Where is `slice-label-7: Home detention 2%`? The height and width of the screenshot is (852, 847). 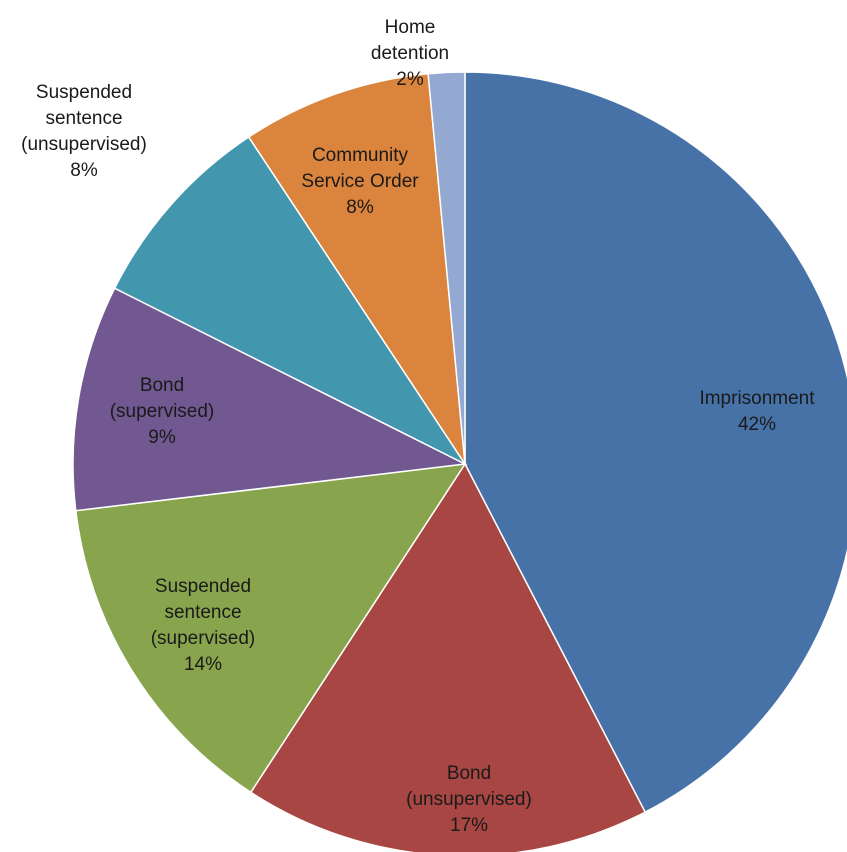 slice-label-7: Home detention 2% is located at coordinates (410, 53).